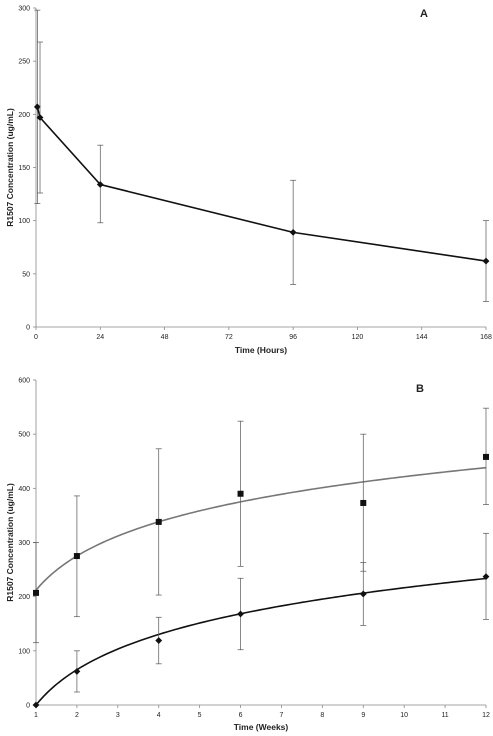 The height and width of the screenshot is (736, 493). Describe the element at coordinates (118, 715) in the screenshot. I see `x-tick-label: 3` at that location.